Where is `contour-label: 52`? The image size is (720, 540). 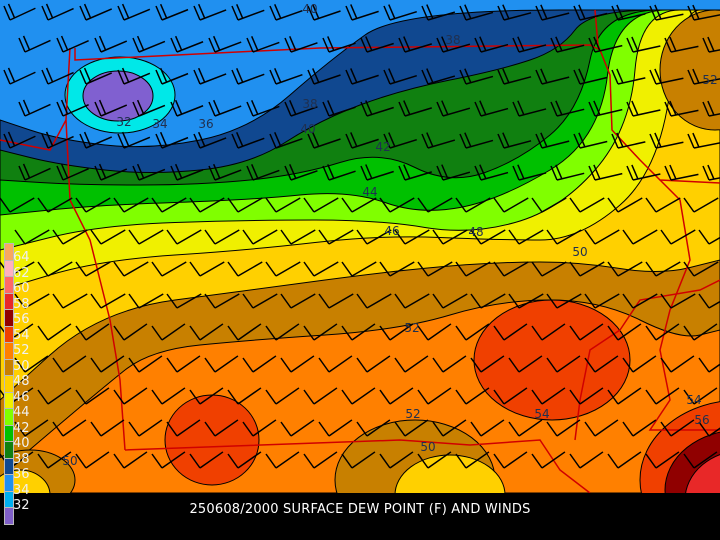 contour-label: 52 is located at coordinates (411, 328).